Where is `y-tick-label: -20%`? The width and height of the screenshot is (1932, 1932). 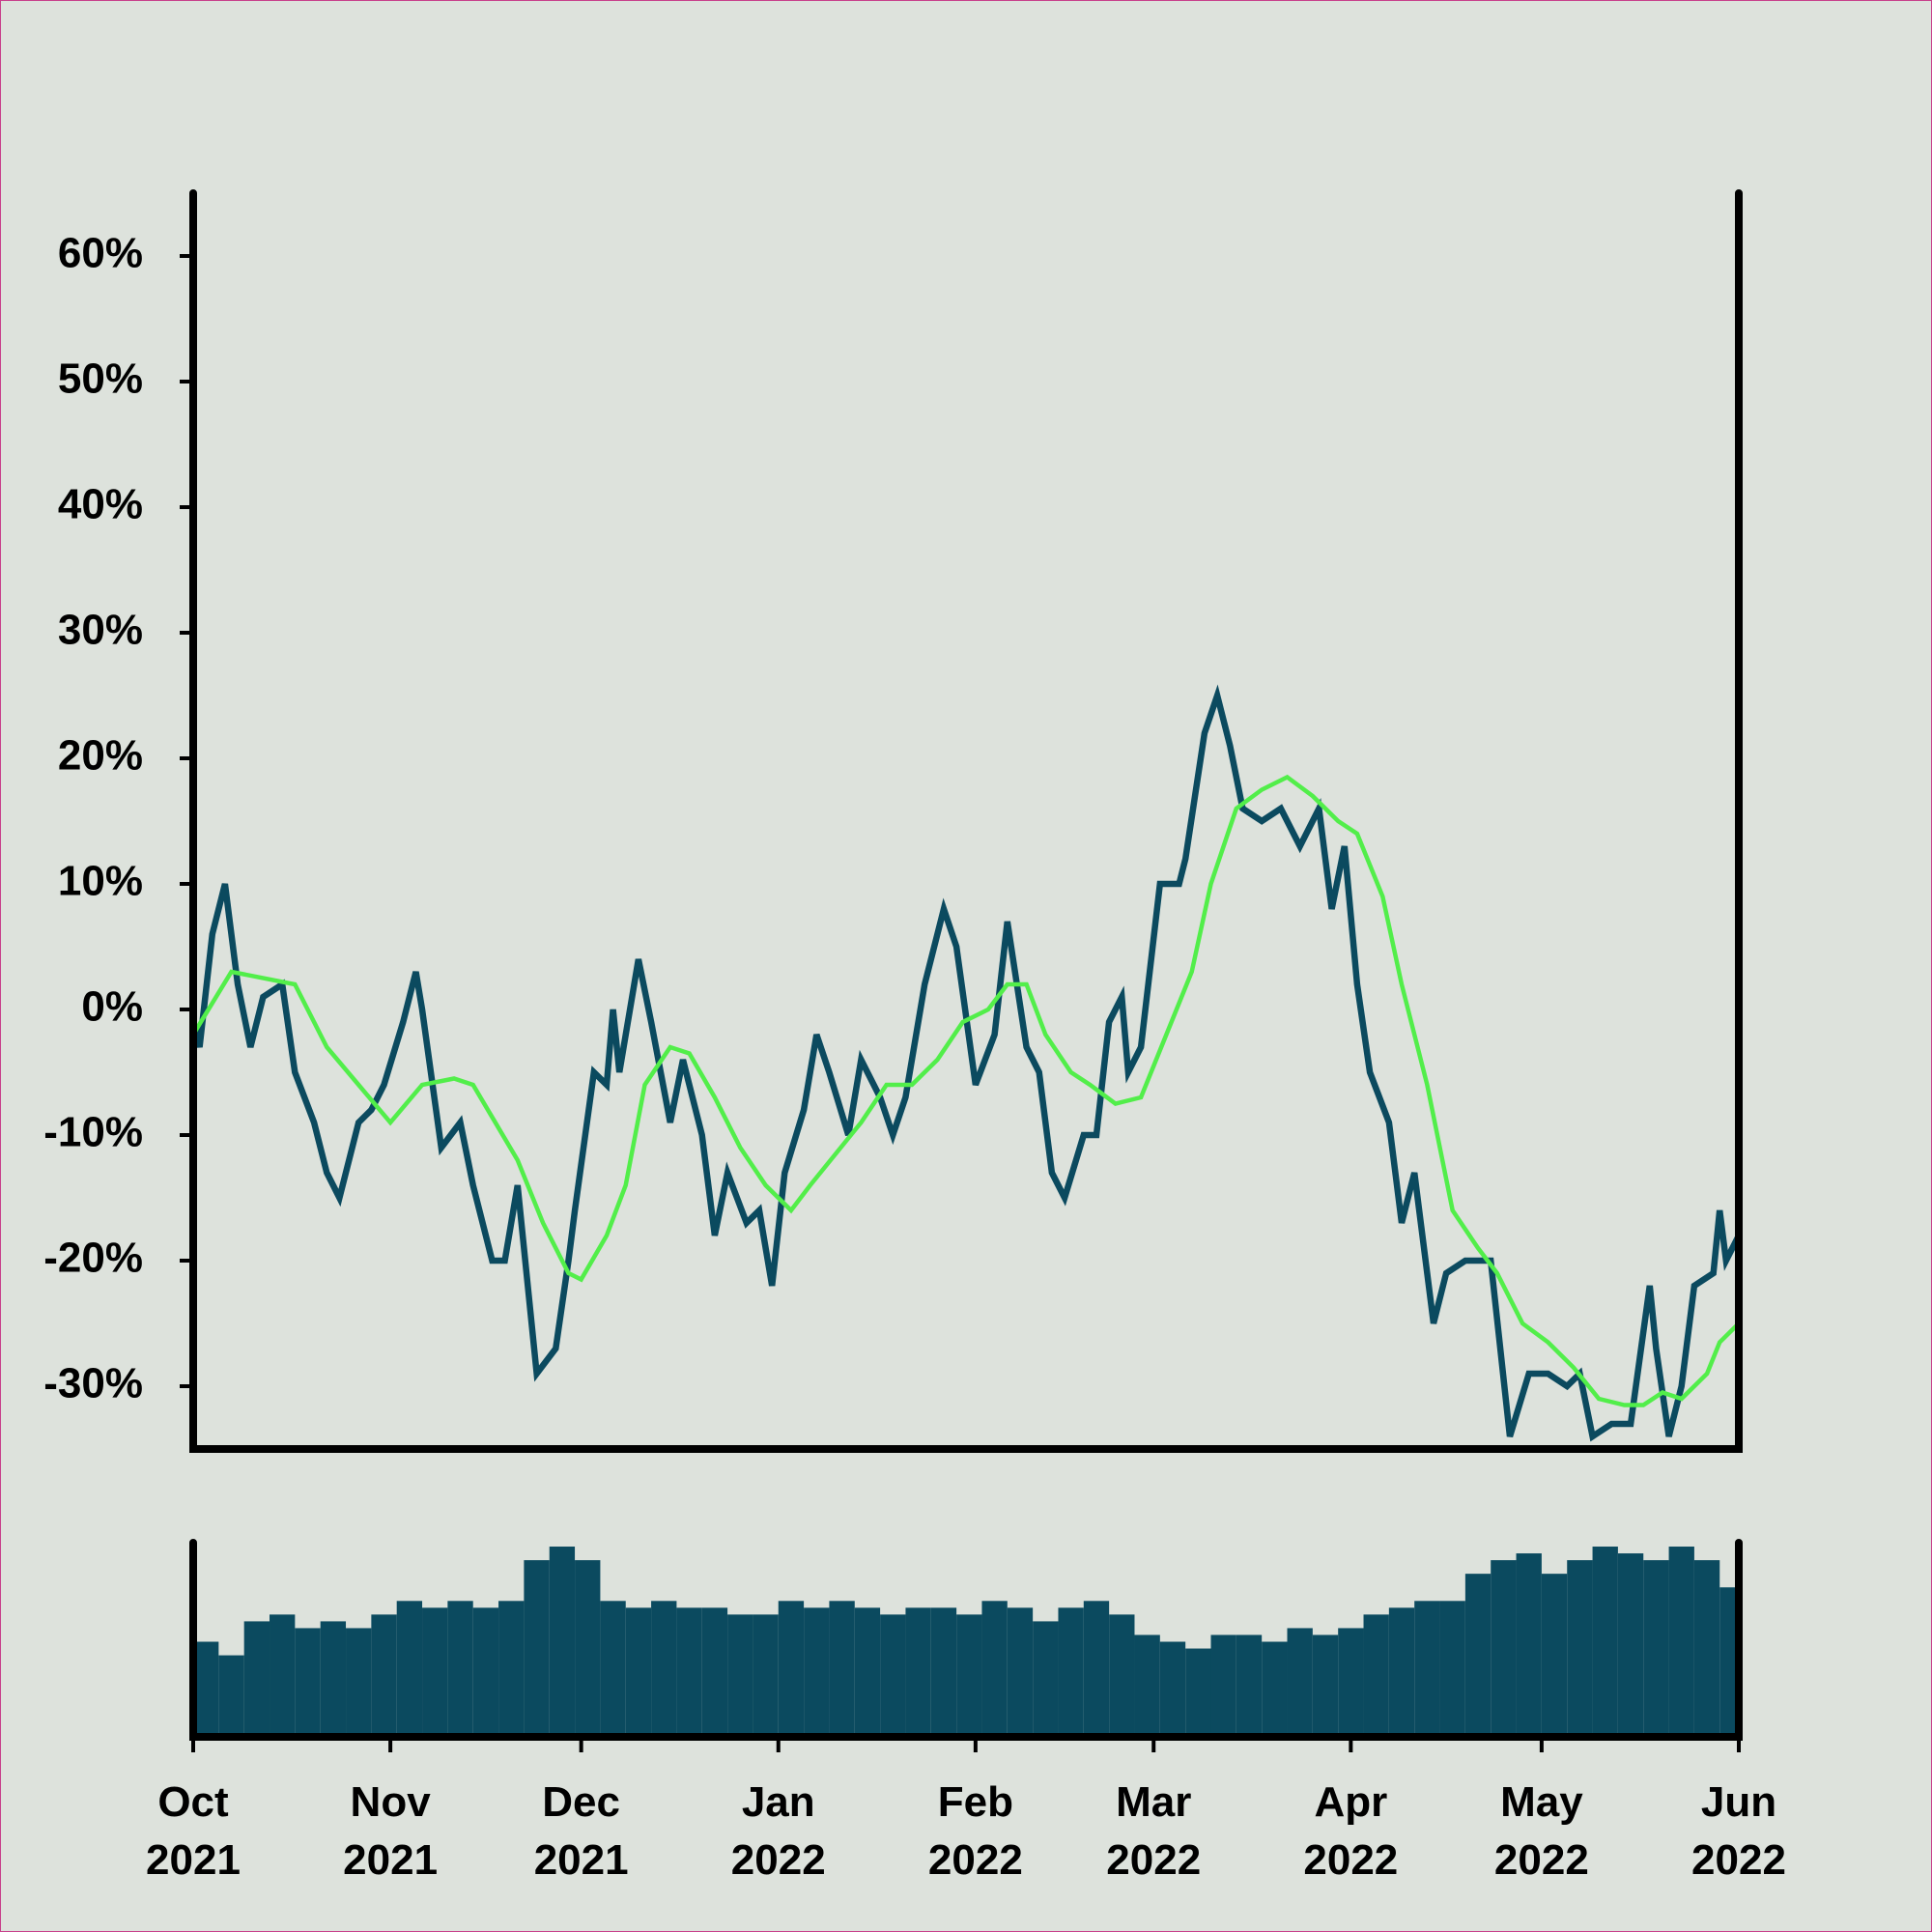
y-tick-label: -20% is located at coordinates (93, 1258).